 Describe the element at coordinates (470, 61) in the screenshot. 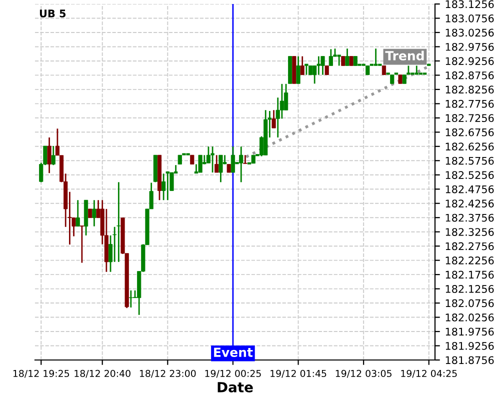

I see `y-tick-label: 182.9256` at that location.